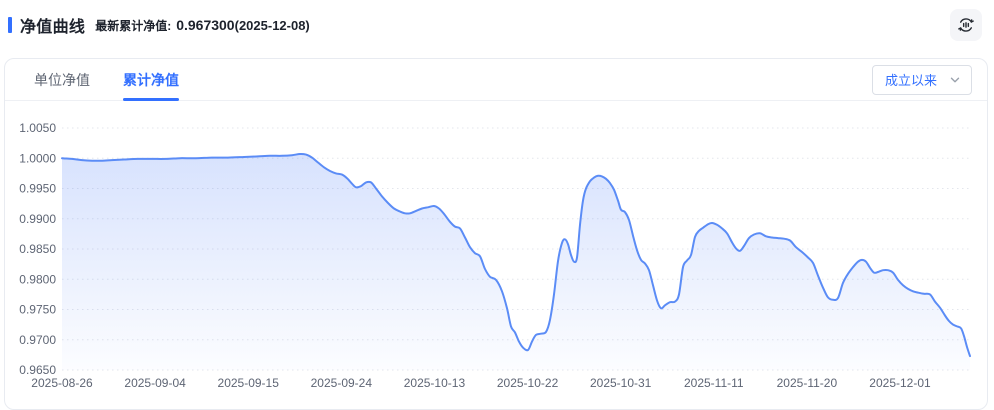  What do you see at coordinates (37, 158) in the screenshot?
I see `svg-text: 1.0000` at bounding box center [37, 158].